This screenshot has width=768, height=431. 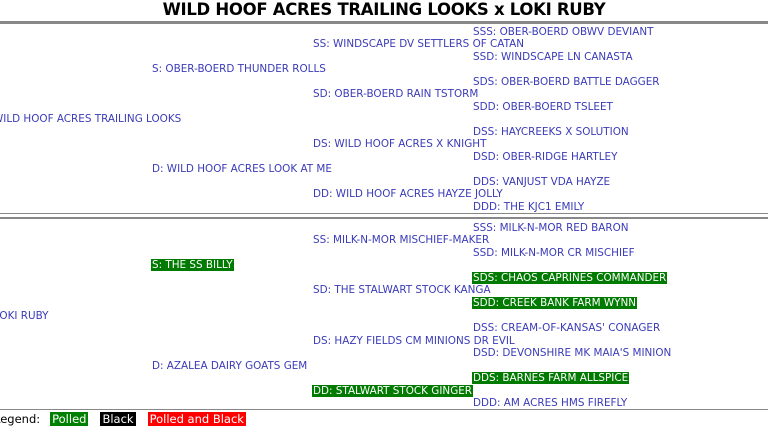 I want to click on pedigree-entry-s: S: OBER-BOERD THUNDER ROLLS, so click(x=239, y=69).